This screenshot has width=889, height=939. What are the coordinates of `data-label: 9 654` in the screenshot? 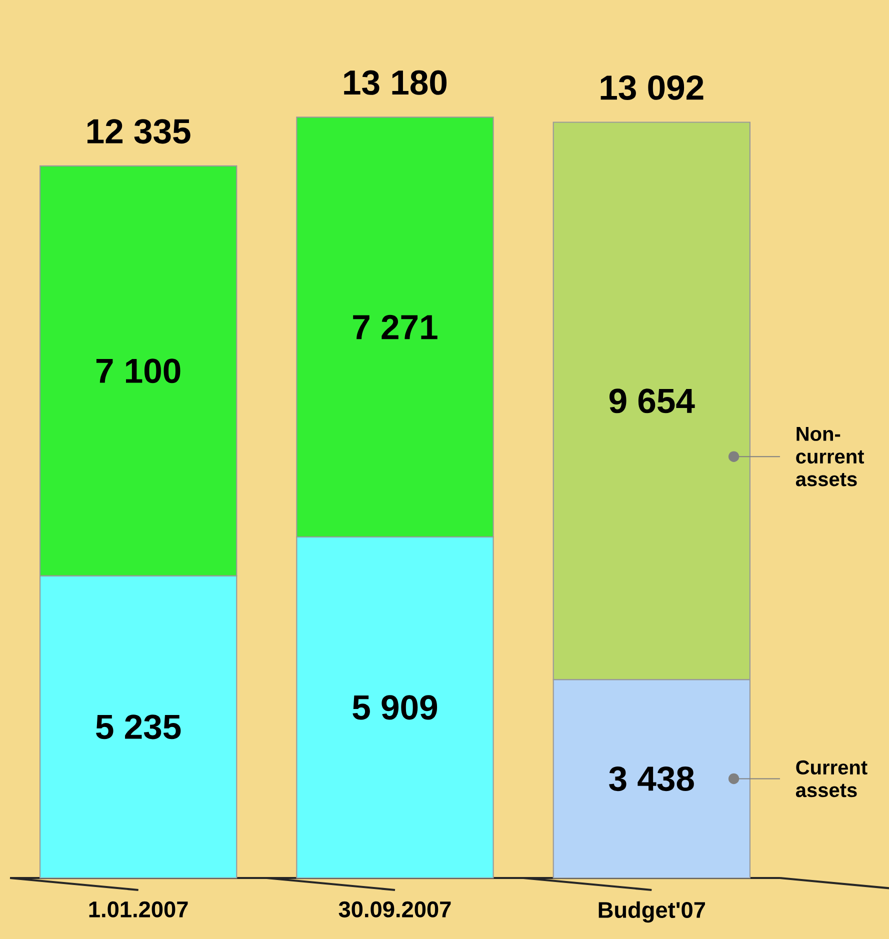 It's located at (652, 401).